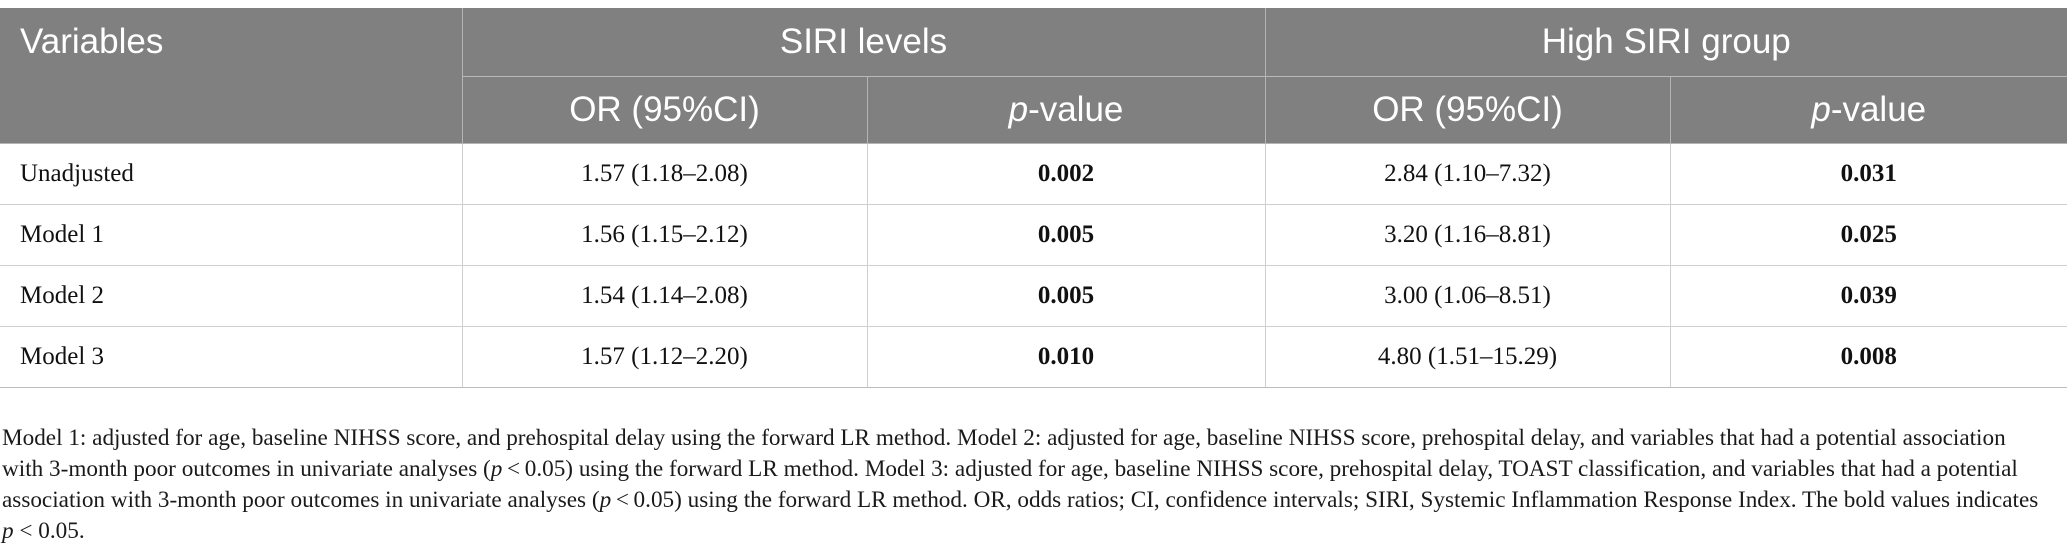 This screenshot has height=560, width=2067. I want to click on siri-p-header: p-value, so click(1065, 110).